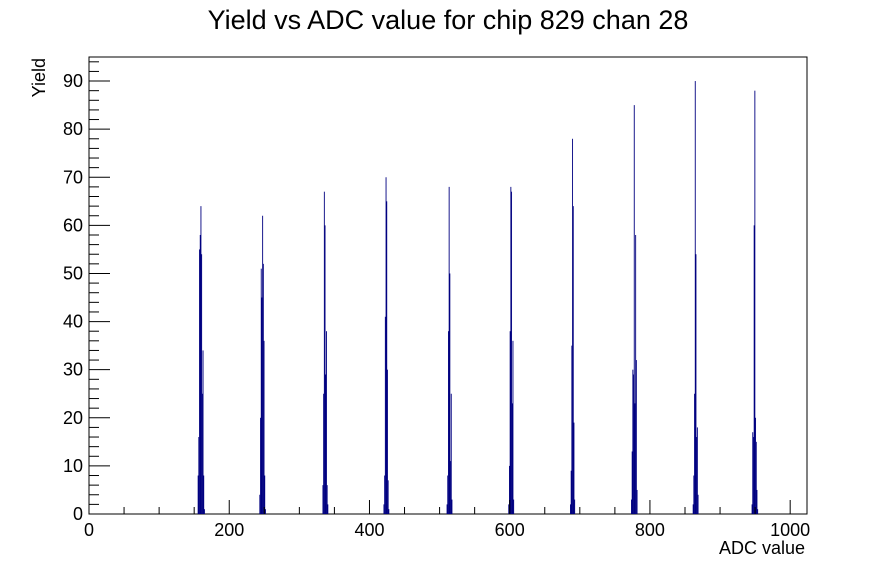  I want to click on y-tick-label: 80, so click(73, 129).